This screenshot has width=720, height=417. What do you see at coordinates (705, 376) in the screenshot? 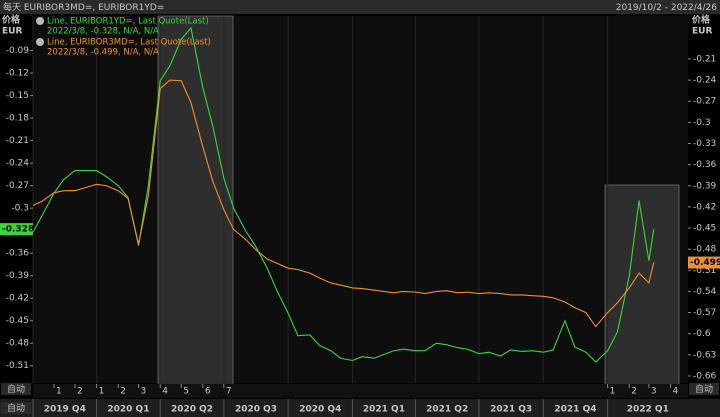
I see `y2-tick-label: -0.66` at bounding box center [705, 376].